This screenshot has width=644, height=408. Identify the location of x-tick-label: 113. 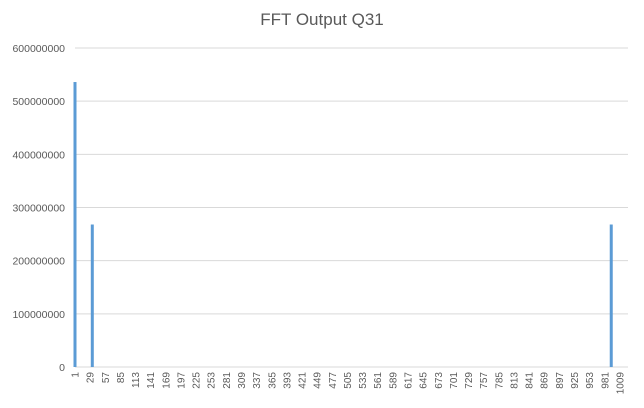
(136, 380).